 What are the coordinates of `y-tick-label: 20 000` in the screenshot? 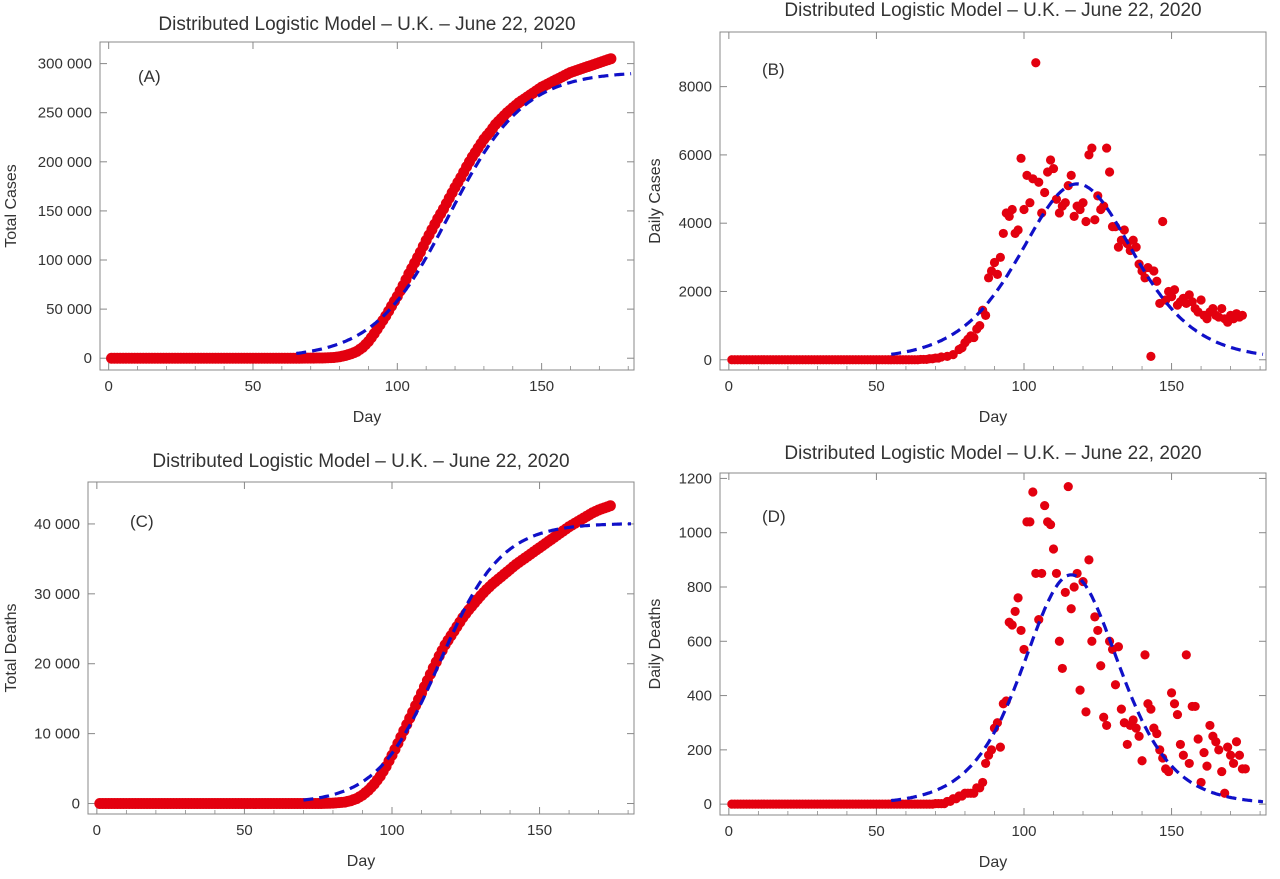 It's located at (57, 664).